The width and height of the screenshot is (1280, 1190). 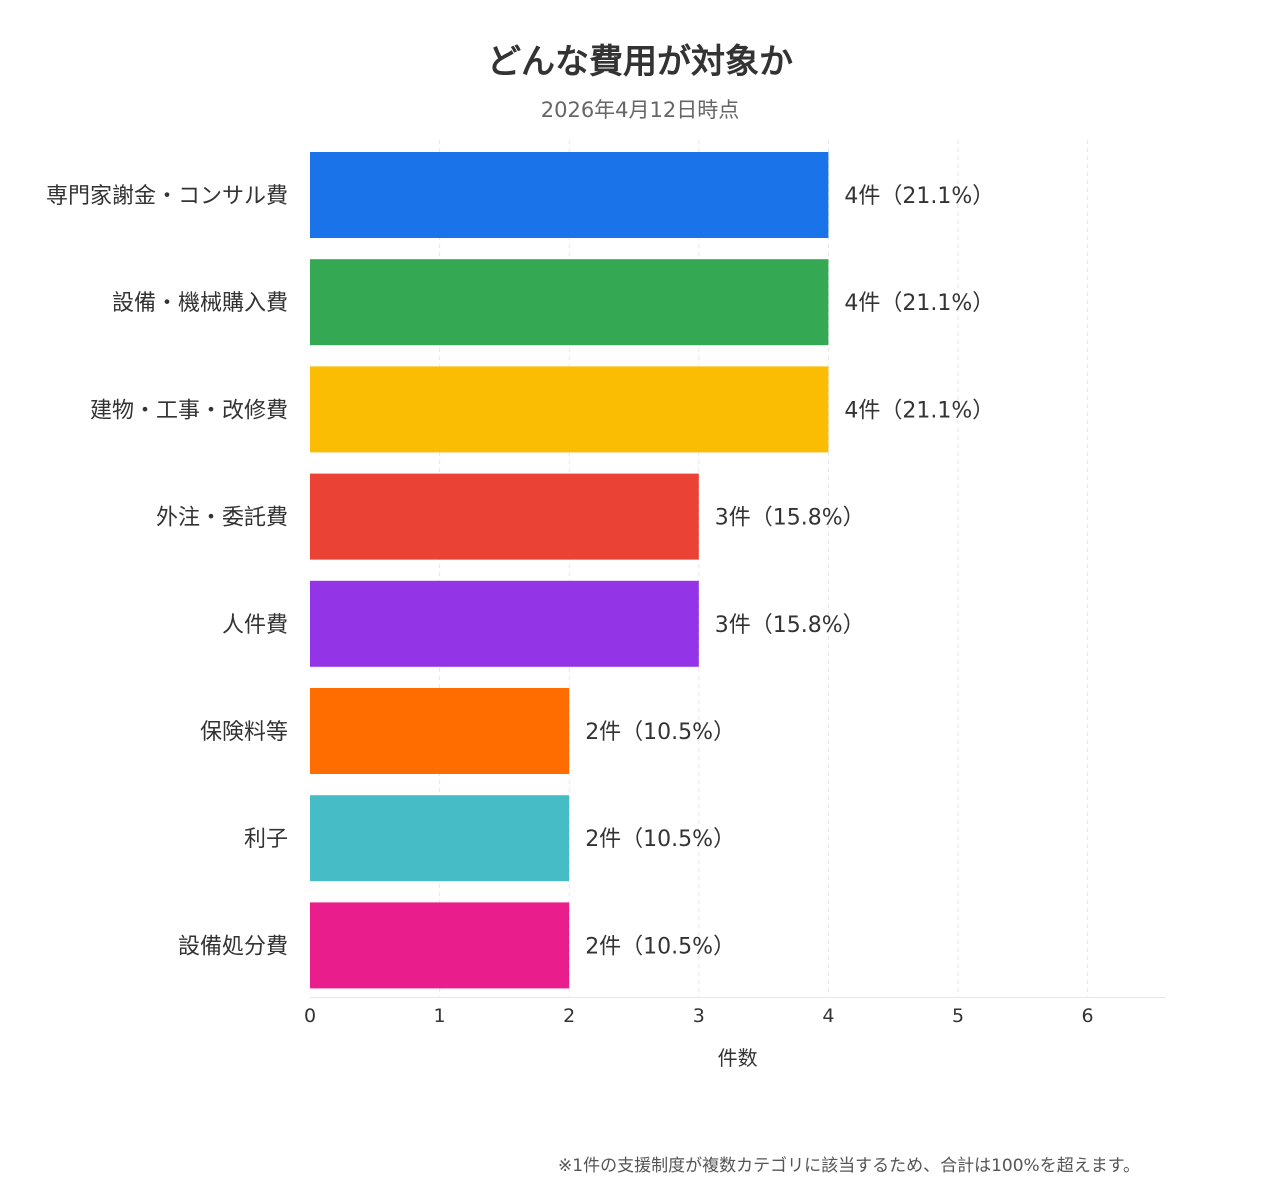 I want to click on chart-subtitle: 2026年4月12日時点, so click(x=640, y=110).